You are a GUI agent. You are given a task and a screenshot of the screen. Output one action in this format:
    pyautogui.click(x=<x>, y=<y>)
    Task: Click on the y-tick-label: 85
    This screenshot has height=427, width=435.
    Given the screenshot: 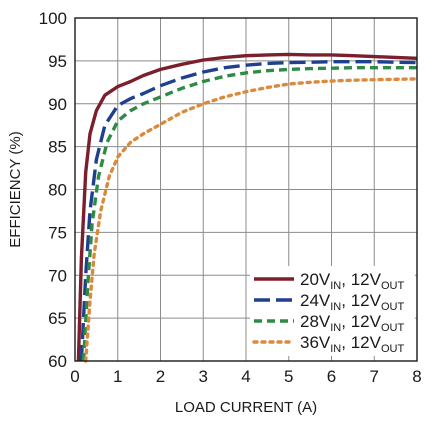 What is the action you would take?
    pyautogui.click(x=57, y=147)
    